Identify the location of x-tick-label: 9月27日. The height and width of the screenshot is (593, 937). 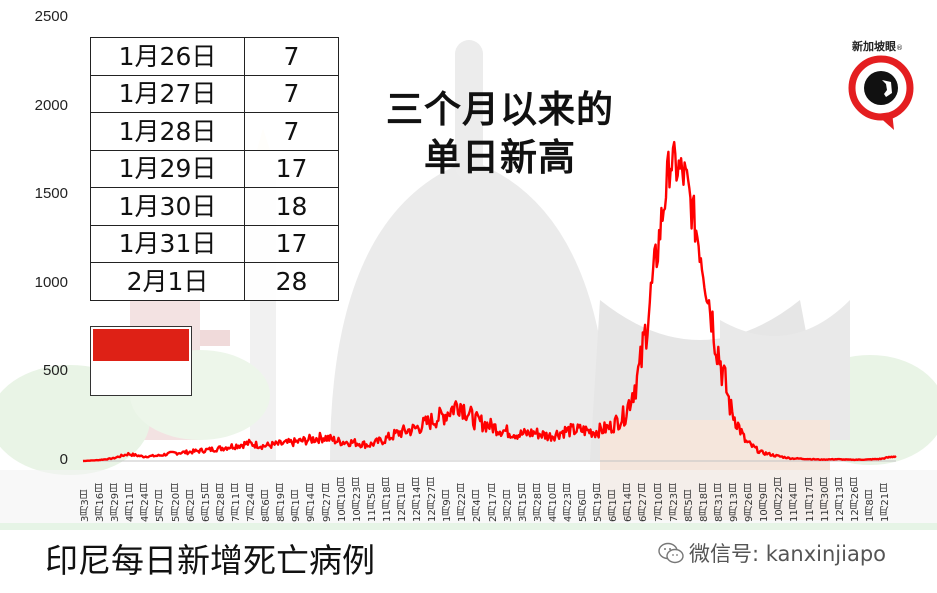
(327, 502).